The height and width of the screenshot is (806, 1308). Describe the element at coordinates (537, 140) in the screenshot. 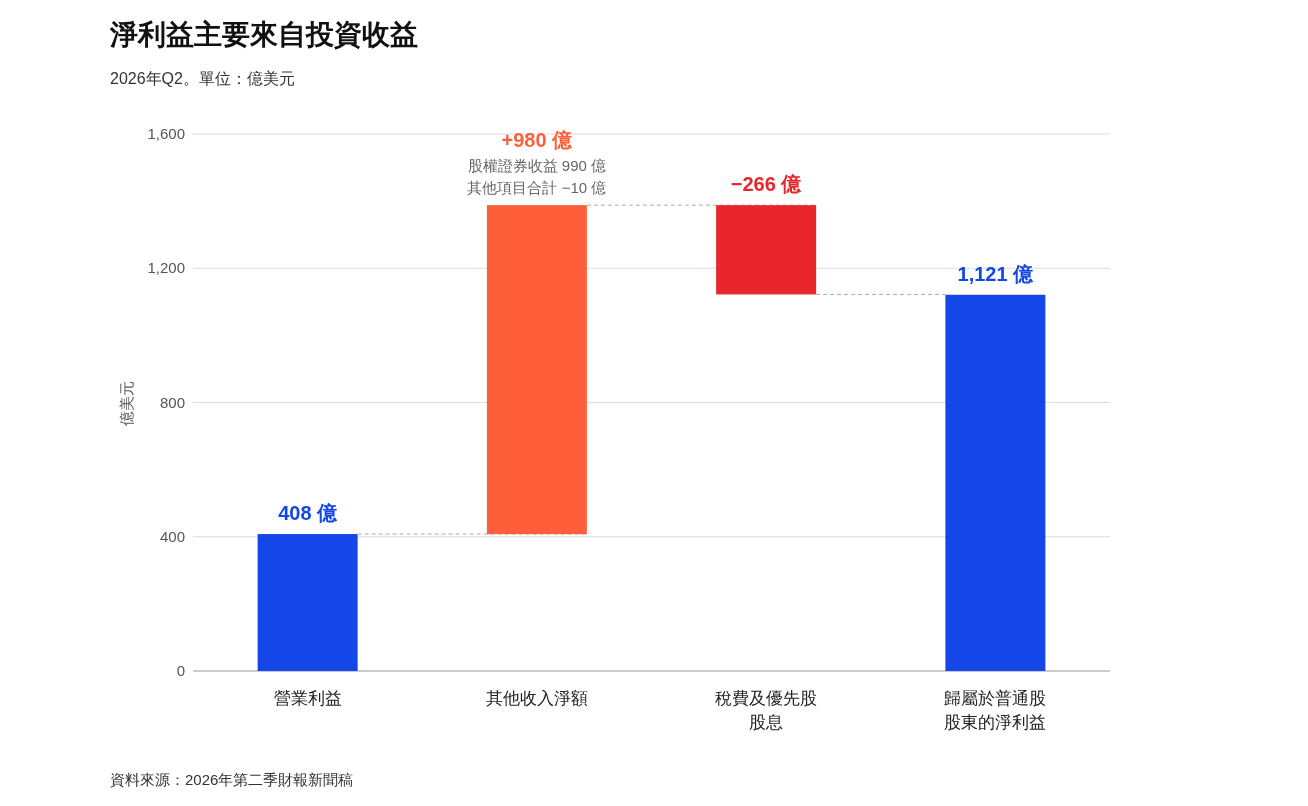

I see `data-label: +980 億` at that location.